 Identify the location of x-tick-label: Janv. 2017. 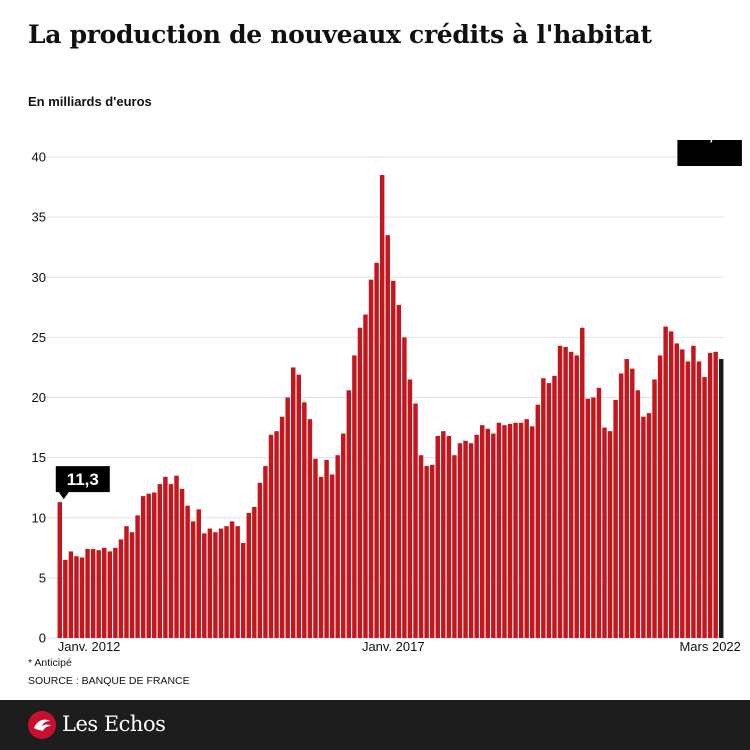
(393, 646).